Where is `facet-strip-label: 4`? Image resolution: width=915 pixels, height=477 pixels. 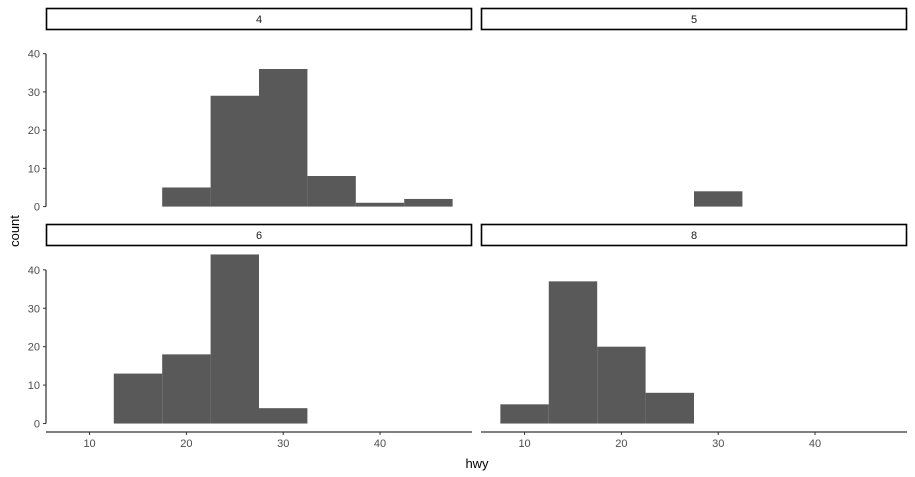 facet-strip-label: 4 is located at coordinates (259, 20).